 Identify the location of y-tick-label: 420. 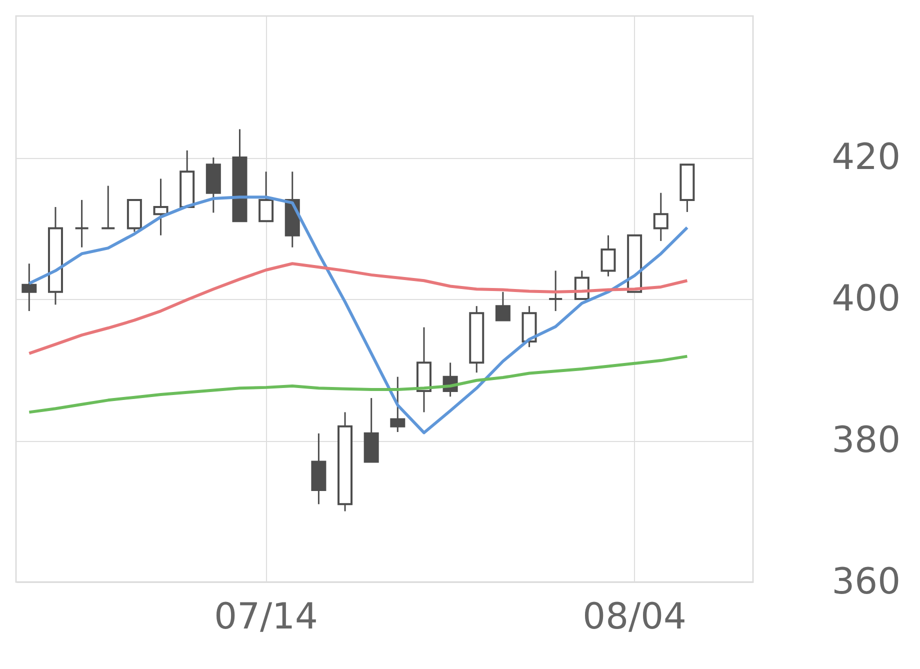
(866, 157).